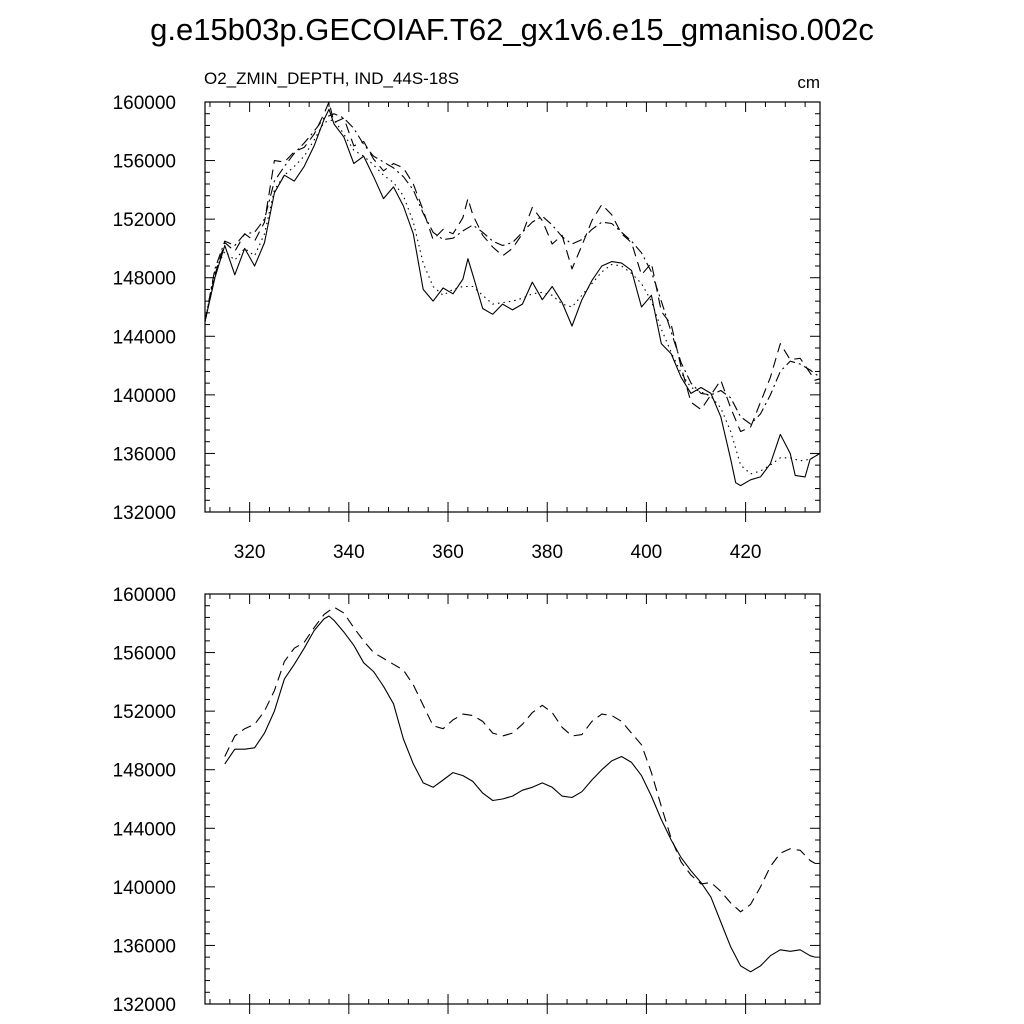 The height and width of the screenshot is (1024, 1024). What do you see at coordinates (144, 454) in the screenshot?
I see `top-y-tick-label: 136000` at bounding box center [144, 454].